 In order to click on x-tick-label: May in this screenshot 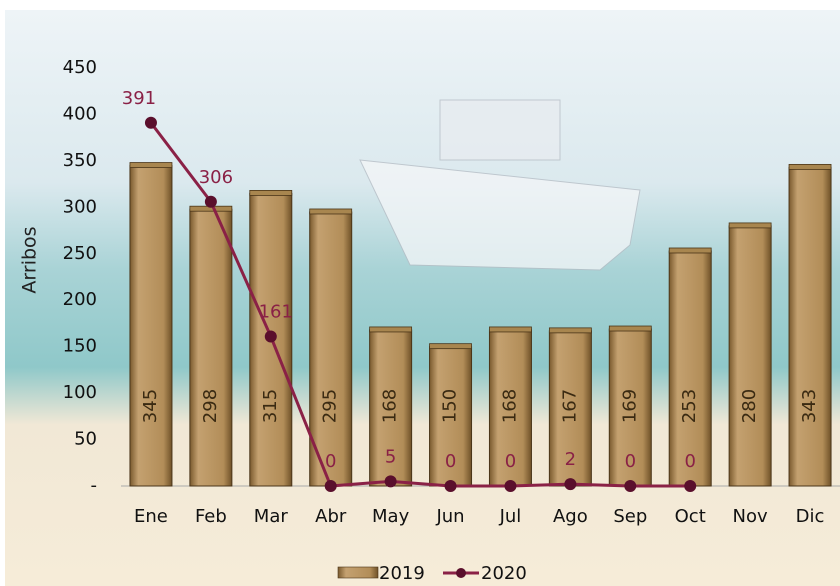, I will do `click(391, 516)`.